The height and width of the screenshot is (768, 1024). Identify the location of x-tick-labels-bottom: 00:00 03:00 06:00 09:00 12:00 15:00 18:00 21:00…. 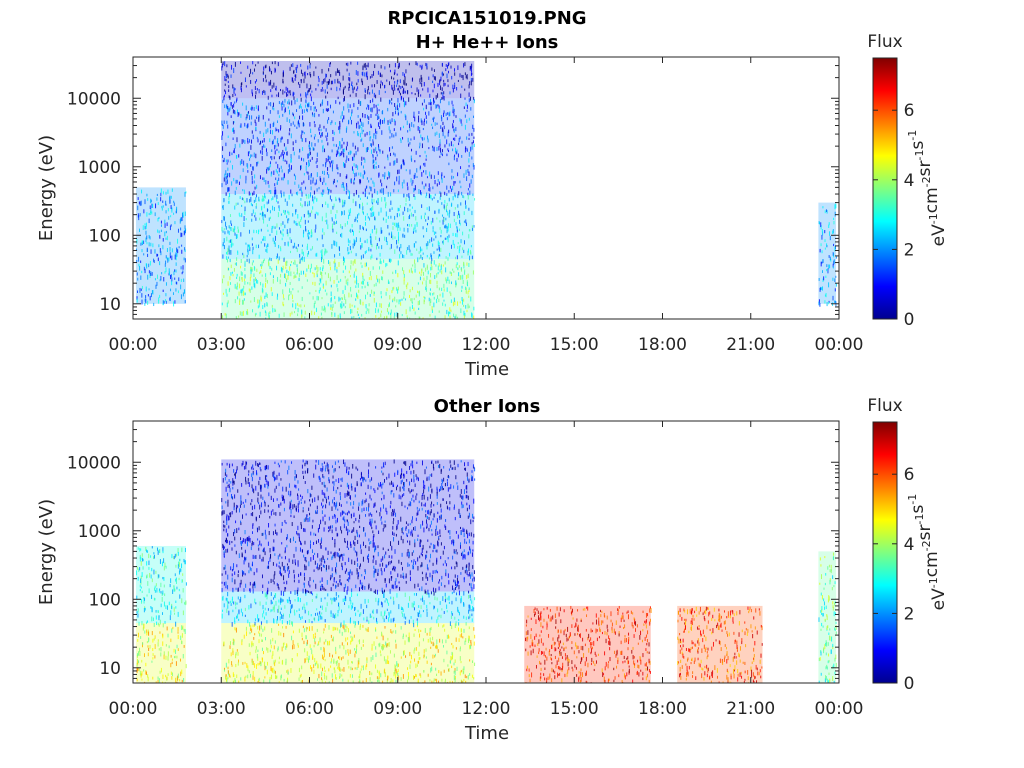
(486, 709).